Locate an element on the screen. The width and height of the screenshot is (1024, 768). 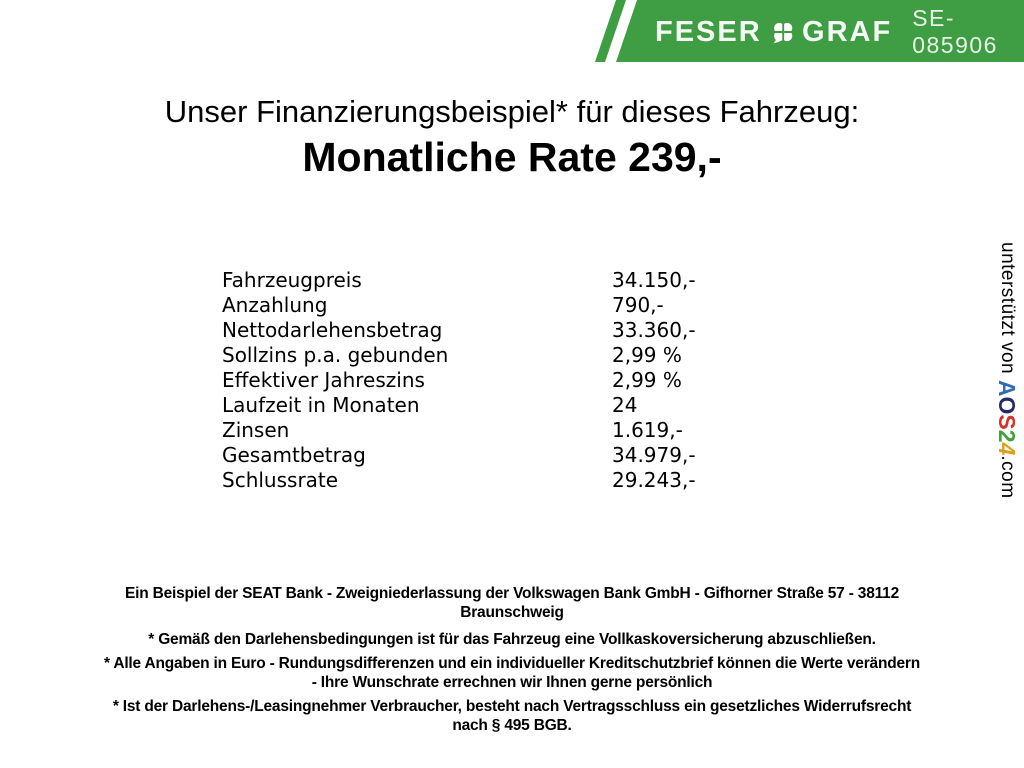
table-row: Gesamtbetrag 34.979,- is located at coordinates (492, 455).